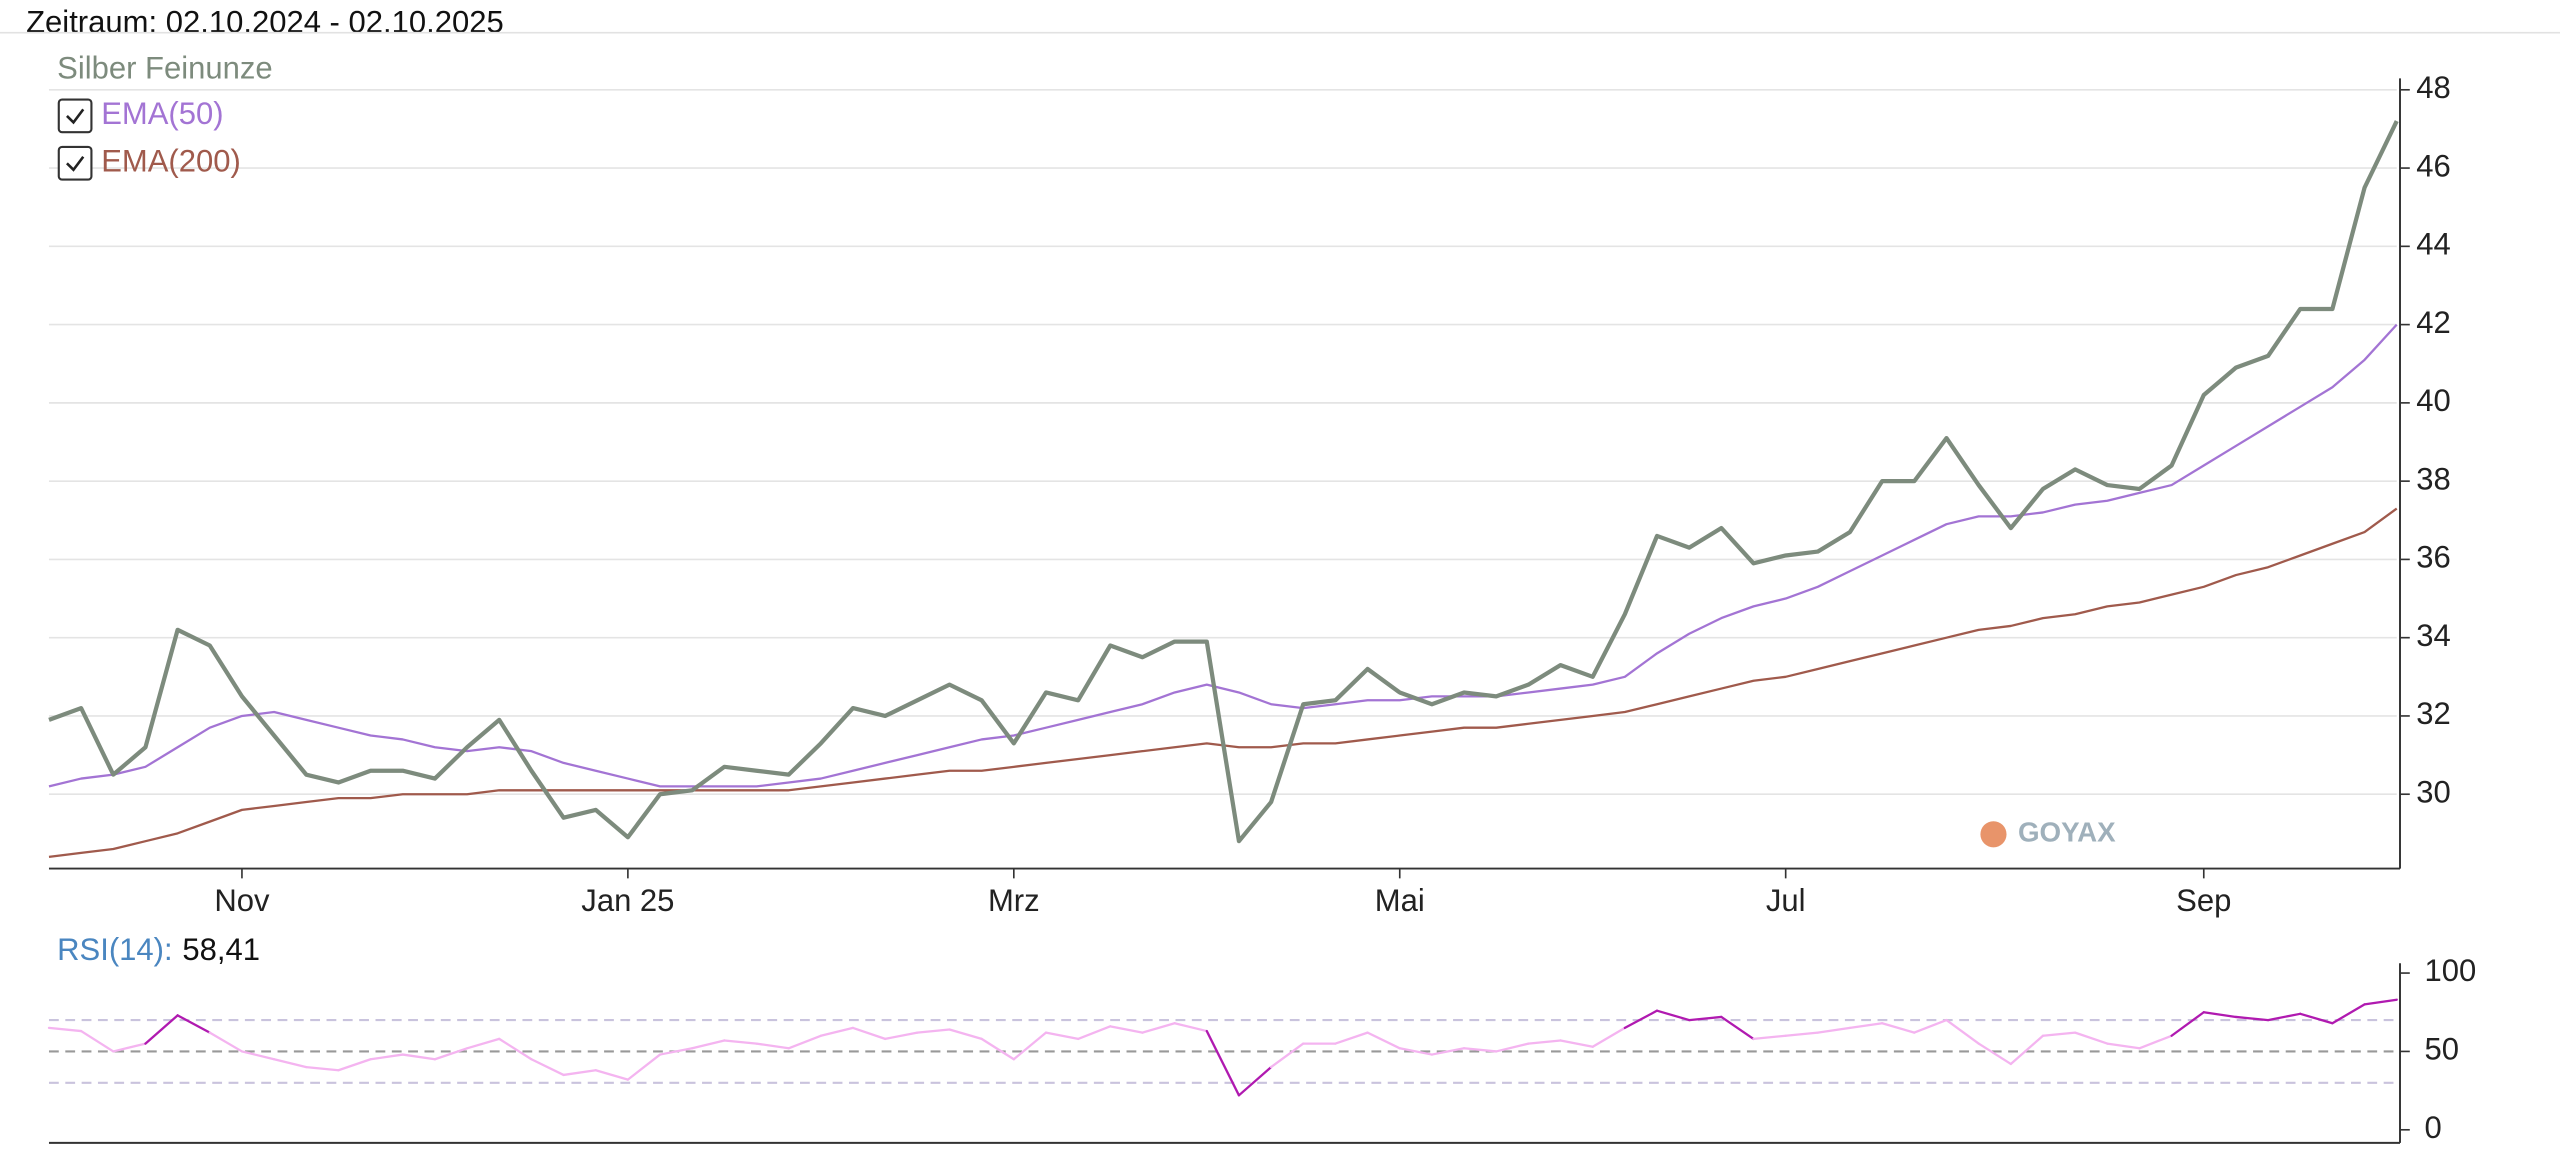 The image size is (2560, 1152). What do you see at coordinates (2433, 400) in the screenshot?
I see `y-tick-label: 40` at bounding box center [2433, 400].